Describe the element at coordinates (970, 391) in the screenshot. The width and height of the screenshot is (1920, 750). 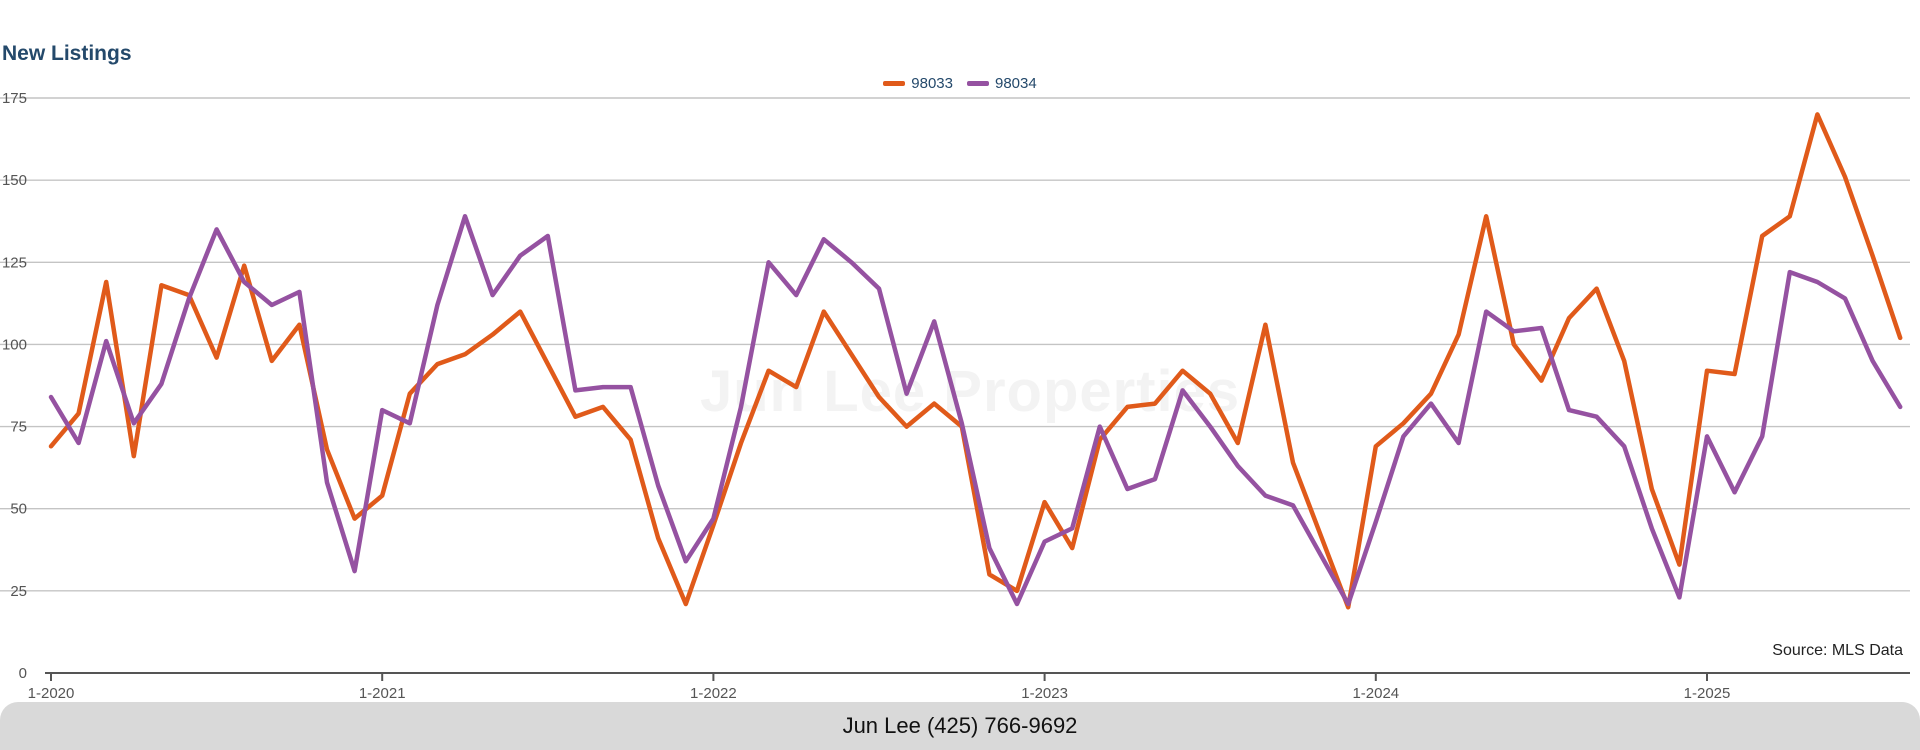
I see `watermark: Jun Lee Properties` at that location.